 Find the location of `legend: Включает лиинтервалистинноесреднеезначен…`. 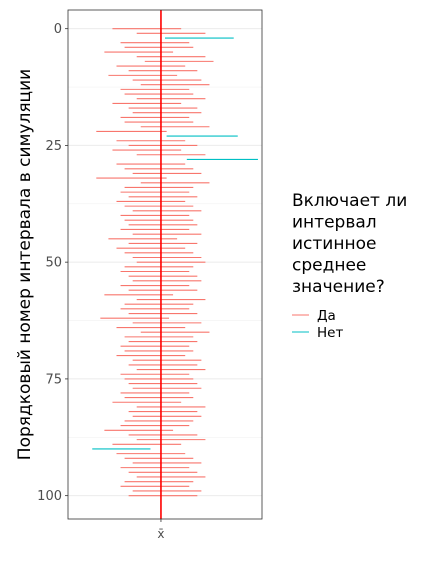

legend: Включает лиинтервалистинноесреднеезначен… is located at coordinates (349, 266).